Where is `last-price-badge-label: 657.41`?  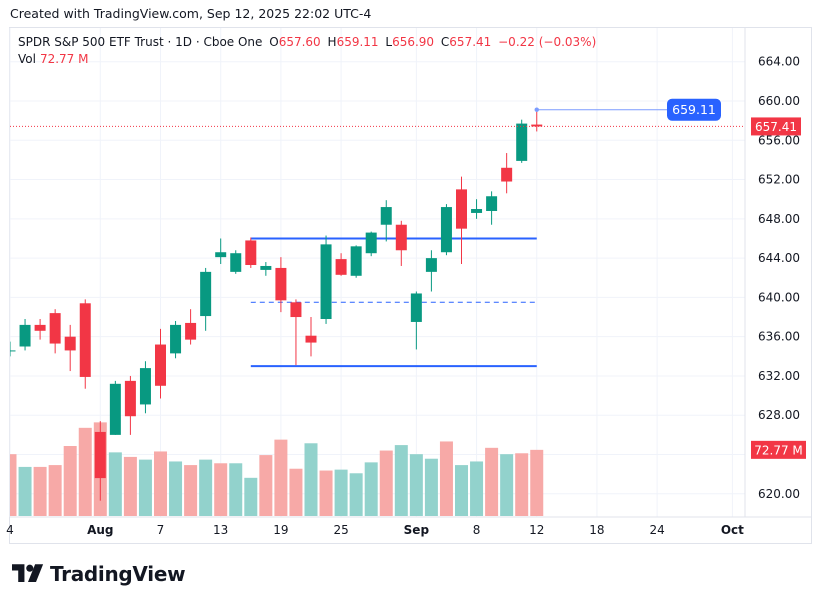 last-price-badge-label: 657.41 is located at coordinates (776, 127).